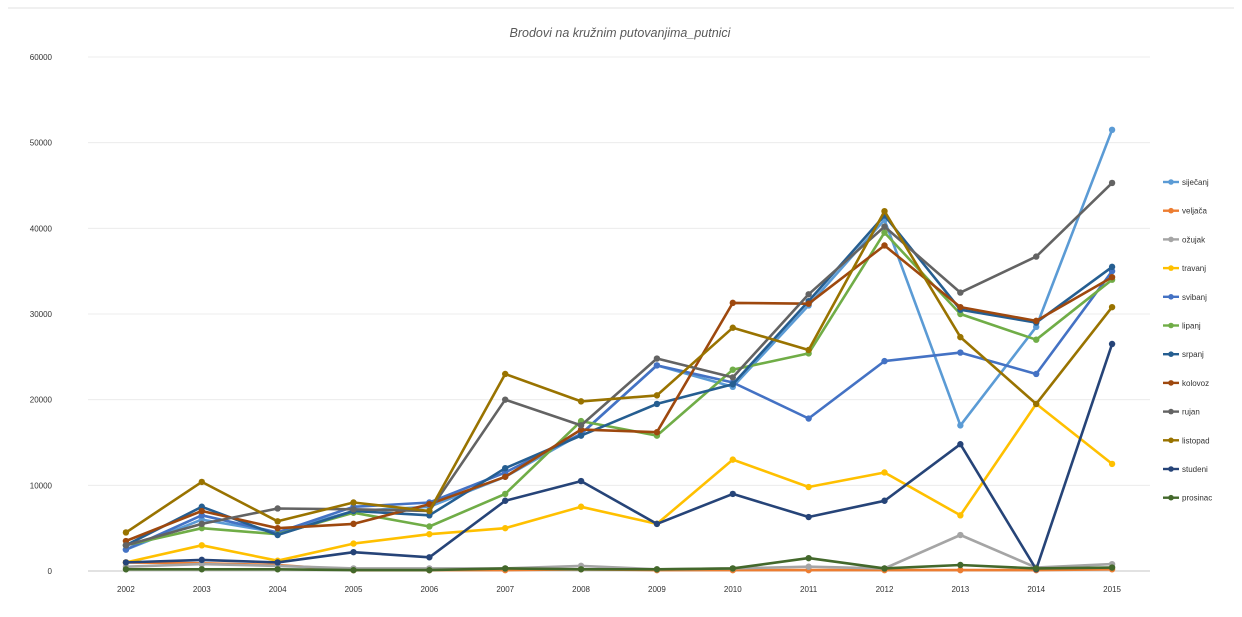 The height and width of the screenshot is (617, 1242). I want to click on legend-item: listopad, so click(1186, 440).